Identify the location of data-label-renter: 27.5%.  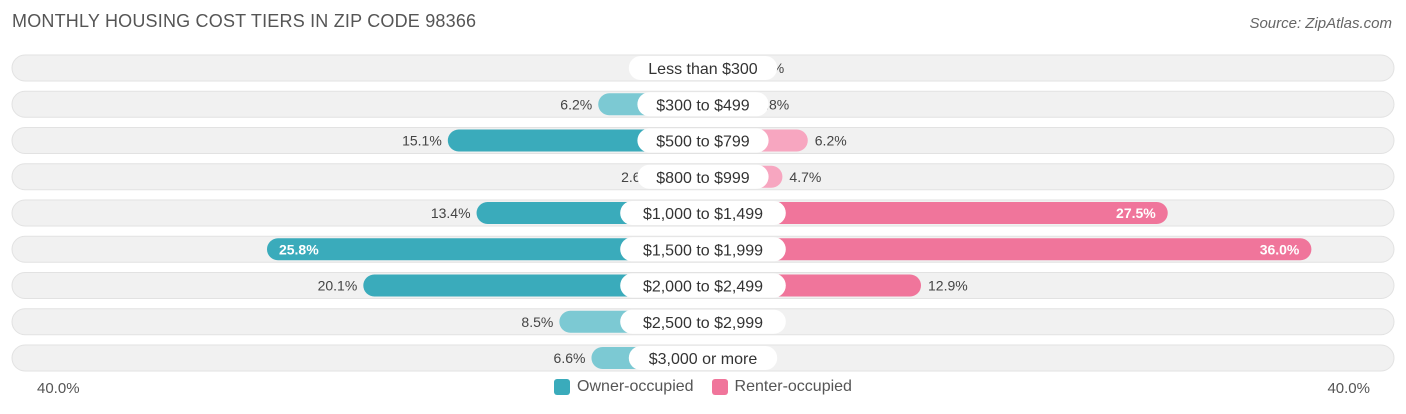
(1136, 213).